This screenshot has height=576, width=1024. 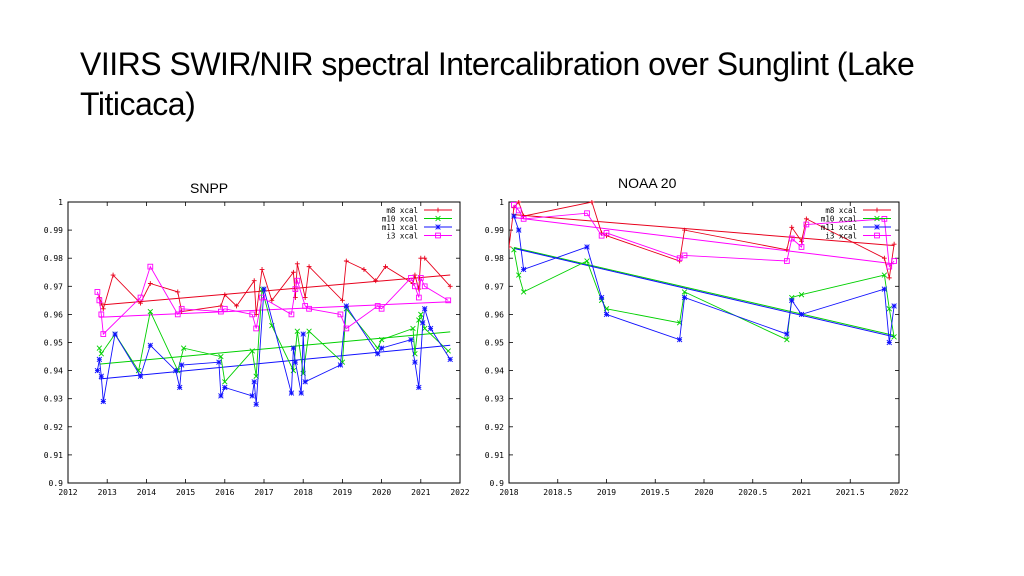 I want to click on noaa20-y-tick-label: 0.9, so click(x=497, y=483).